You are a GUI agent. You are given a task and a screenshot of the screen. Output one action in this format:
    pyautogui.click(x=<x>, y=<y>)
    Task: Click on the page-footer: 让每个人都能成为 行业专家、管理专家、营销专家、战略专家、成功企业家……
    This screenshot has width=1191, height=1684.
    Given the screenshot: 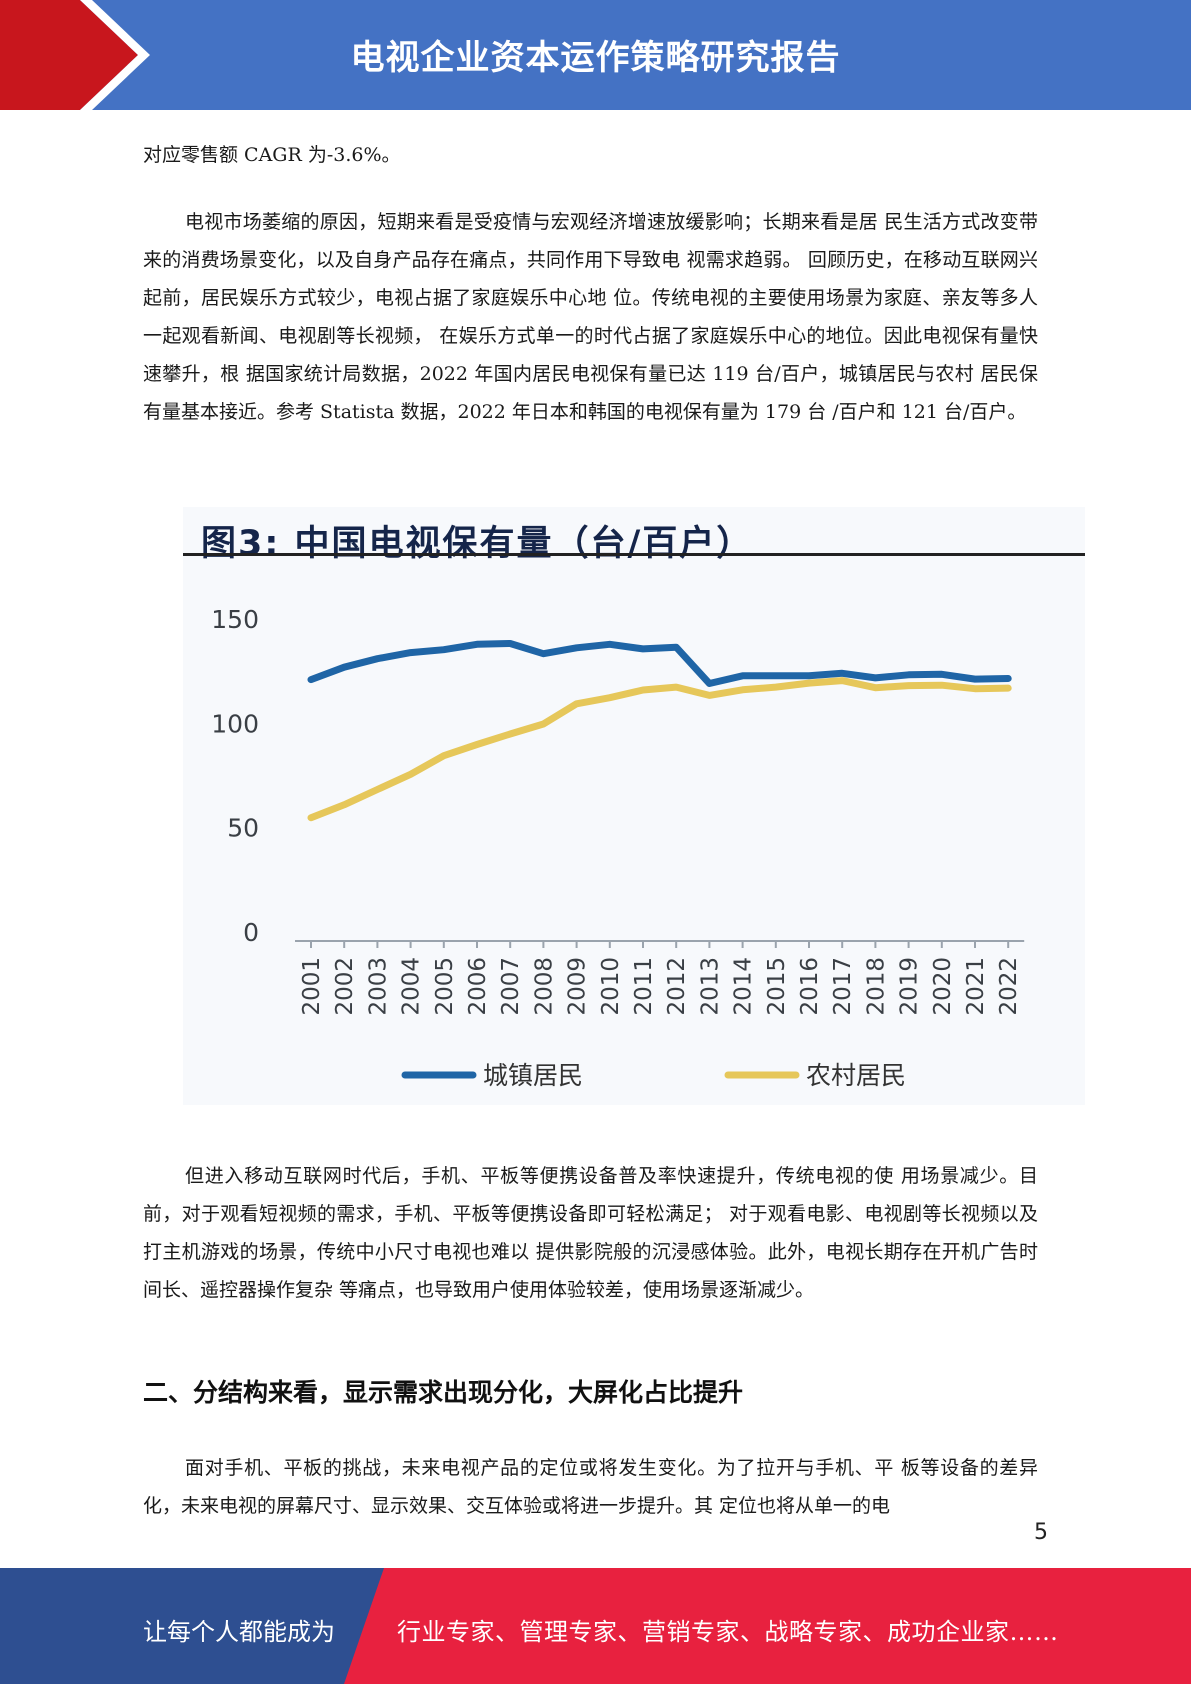 What is the action you would take?
    pyautogui.click(x=595, y=1626)
    